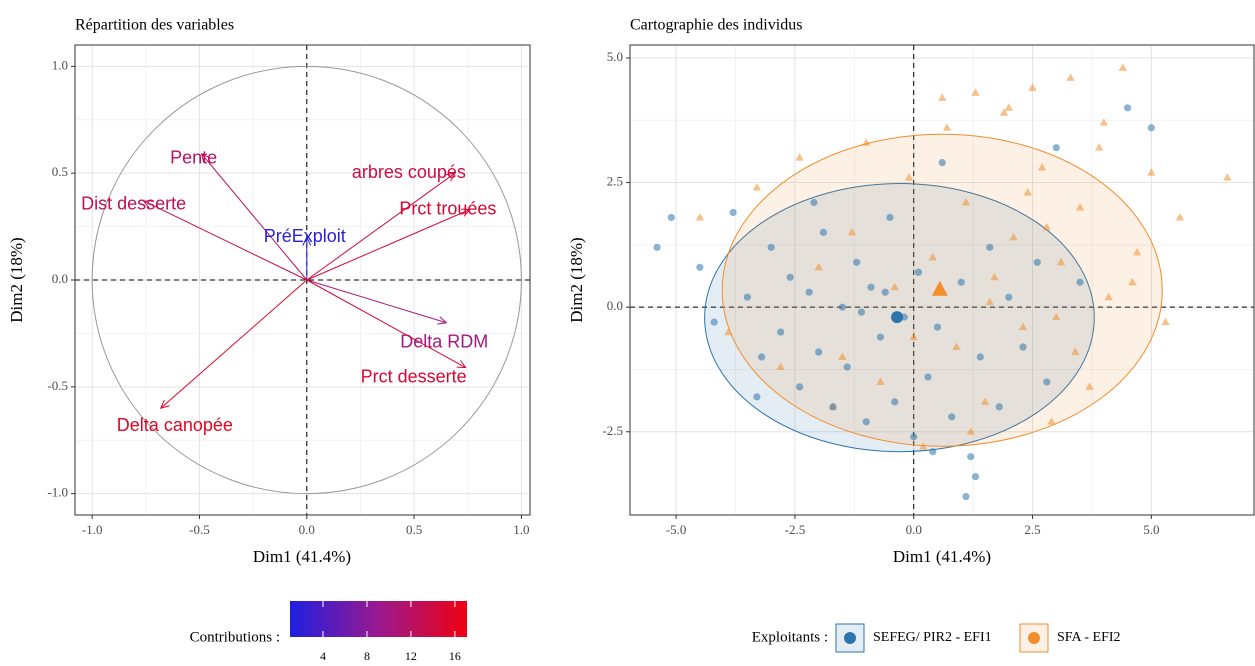  Describe the element at coordinates (1034, 638) in the screenshot. I see `legend-symbol` at that location.